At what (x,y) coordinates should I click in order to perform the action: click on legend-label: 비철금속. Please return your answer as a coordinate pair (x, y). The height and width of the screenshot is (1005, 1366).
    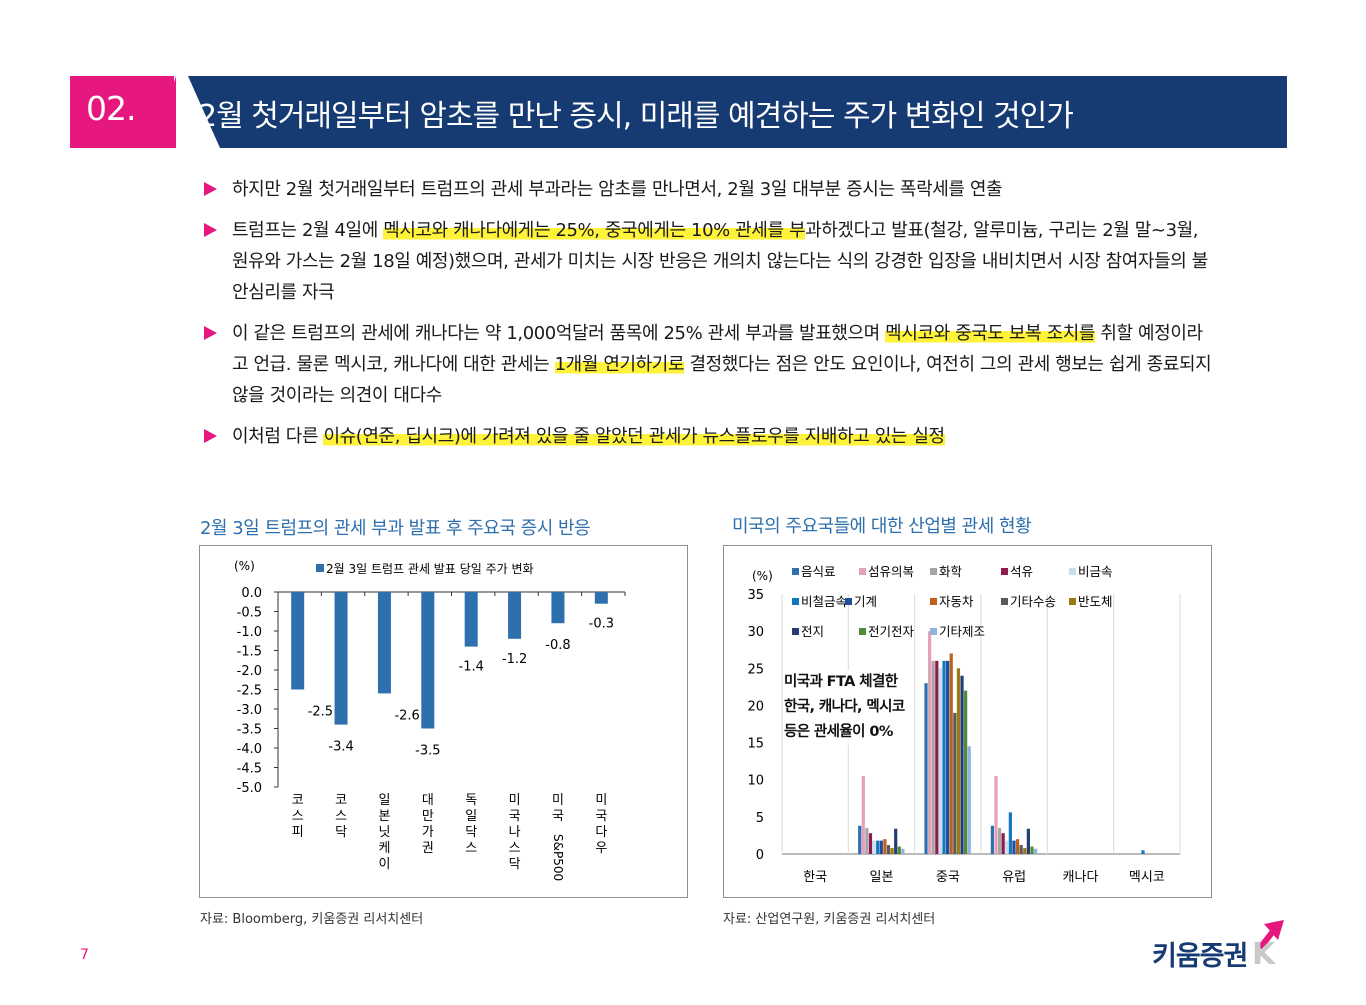
    Looking at the image, I should click on (824, 601).